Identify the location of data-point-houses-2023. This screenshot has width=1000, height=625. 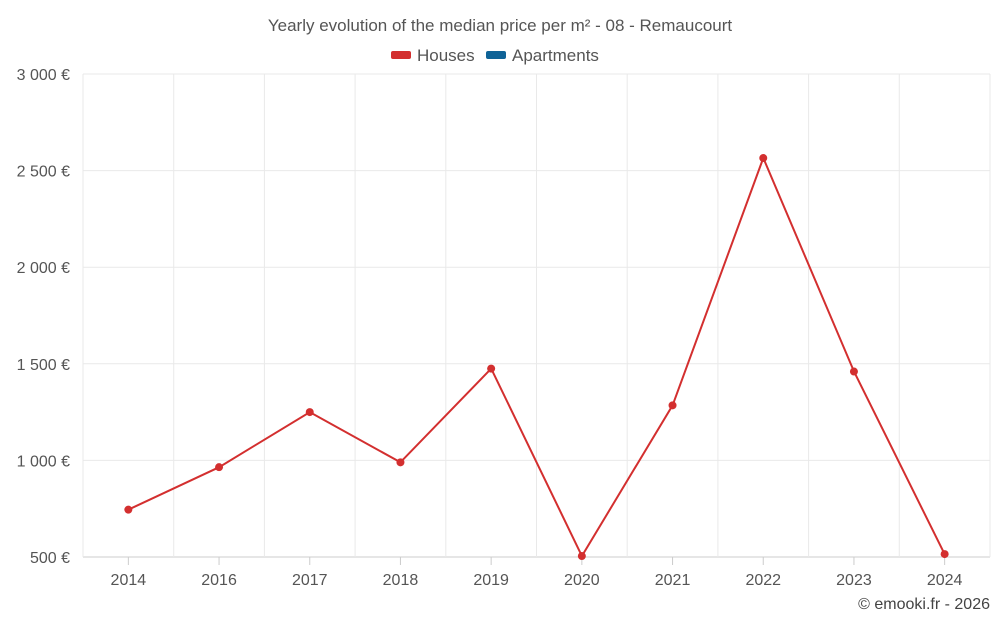
(853, 371).